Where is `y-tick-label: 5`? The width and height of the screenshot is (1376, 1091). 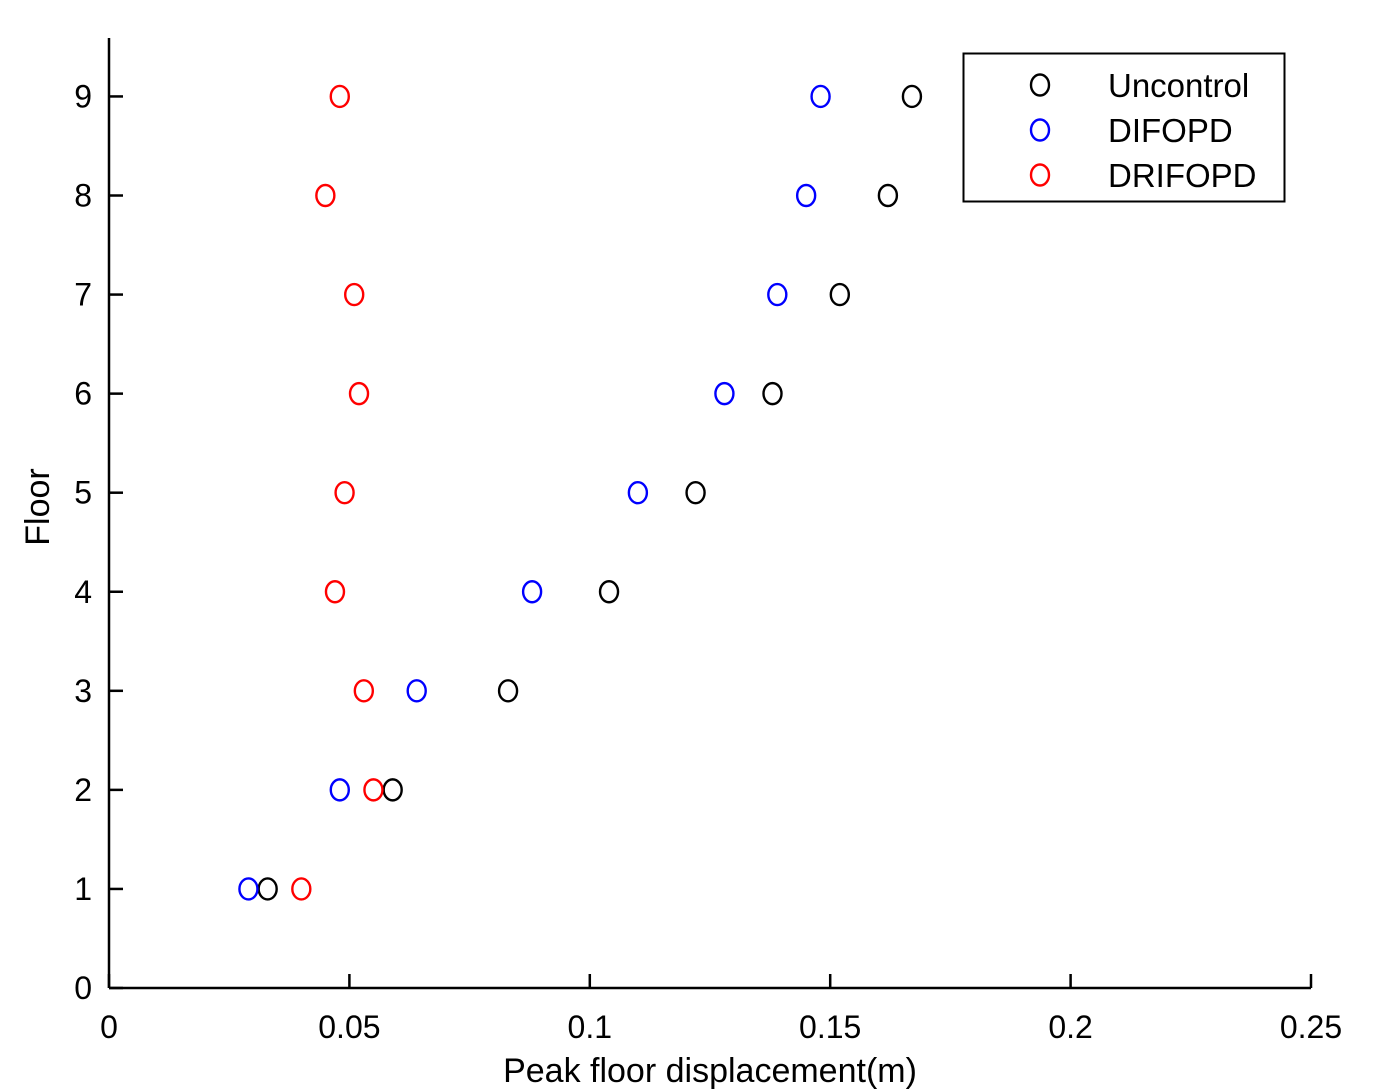
y-tick-label: 5 is located at coordinates (83, 493).